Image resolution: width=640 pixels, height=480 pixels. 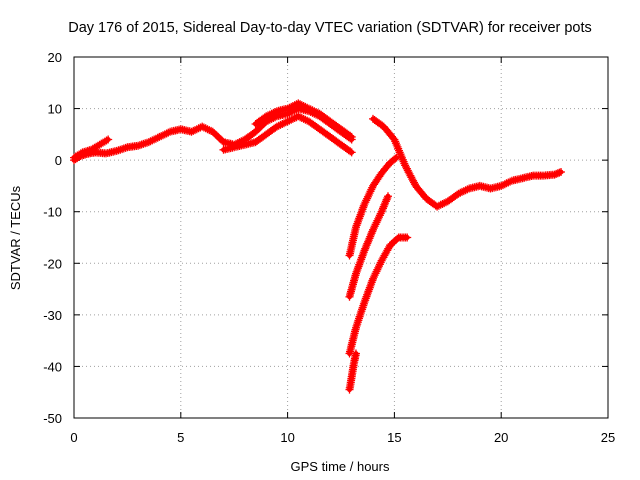 I want to click on series-descending-arc-C, so click(x=378, y=295).